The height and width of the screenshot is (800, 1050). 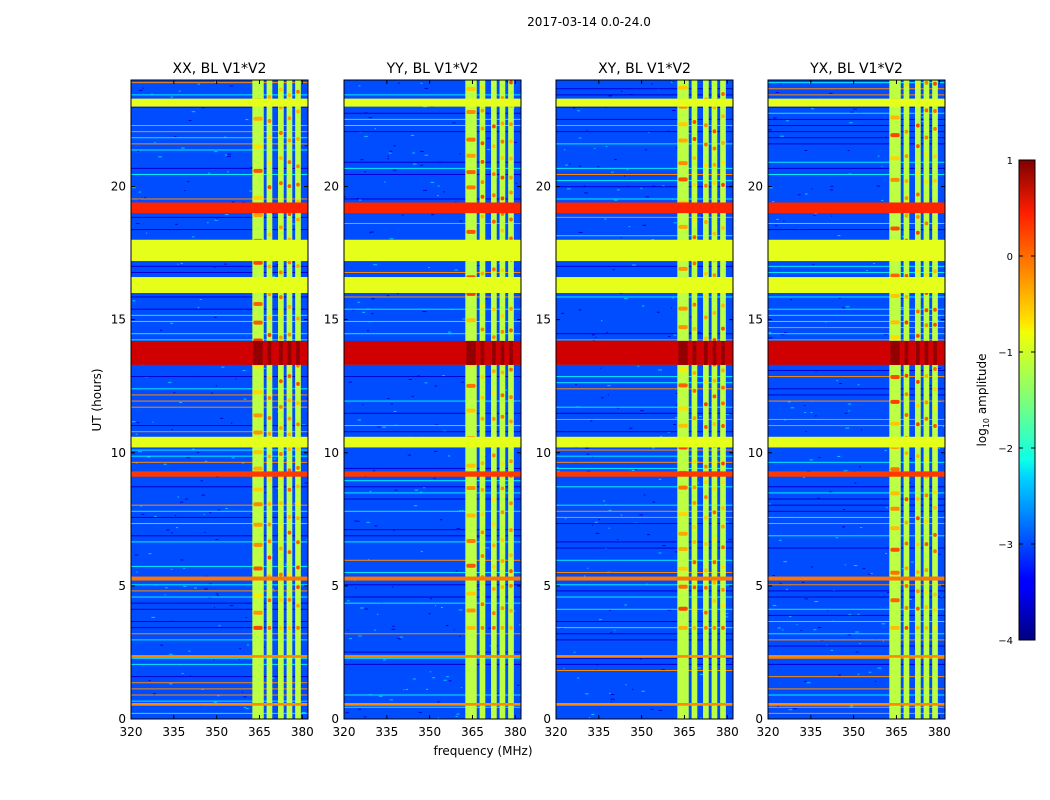 I want to click on x-tick-label: 365, so click(x=684, y=732).